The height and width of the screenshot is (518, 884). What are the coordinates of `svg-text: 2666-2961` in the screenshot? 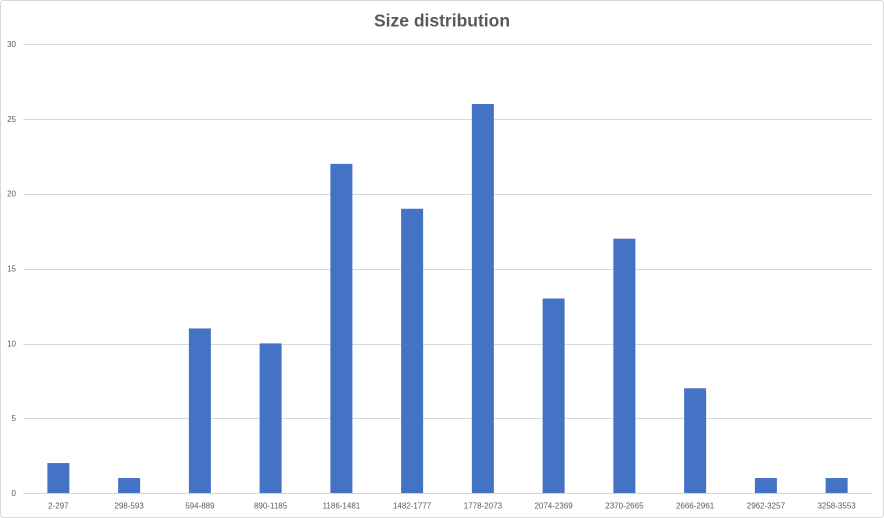 It's located at (695, 506).